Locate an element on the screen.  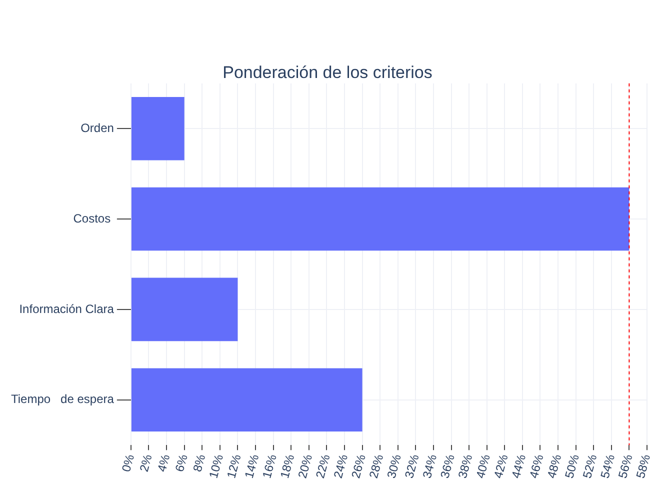
x-tick-label: 0% is located at coordinates (128, 463).